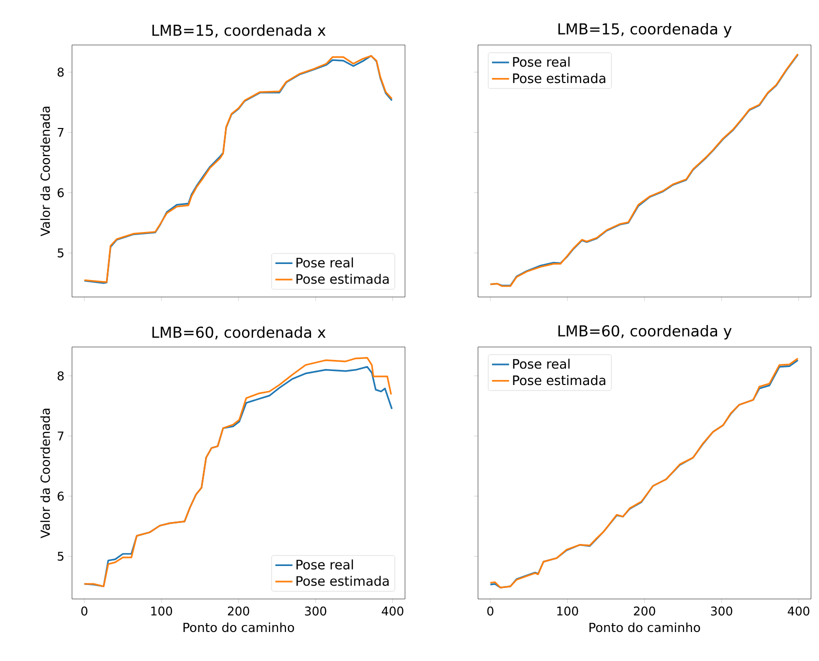  What do you see at coordinates (239, 31) in the screenshot?
I see `chart-title: LMB=15, coordenada x` at bounding box center [239, 31].